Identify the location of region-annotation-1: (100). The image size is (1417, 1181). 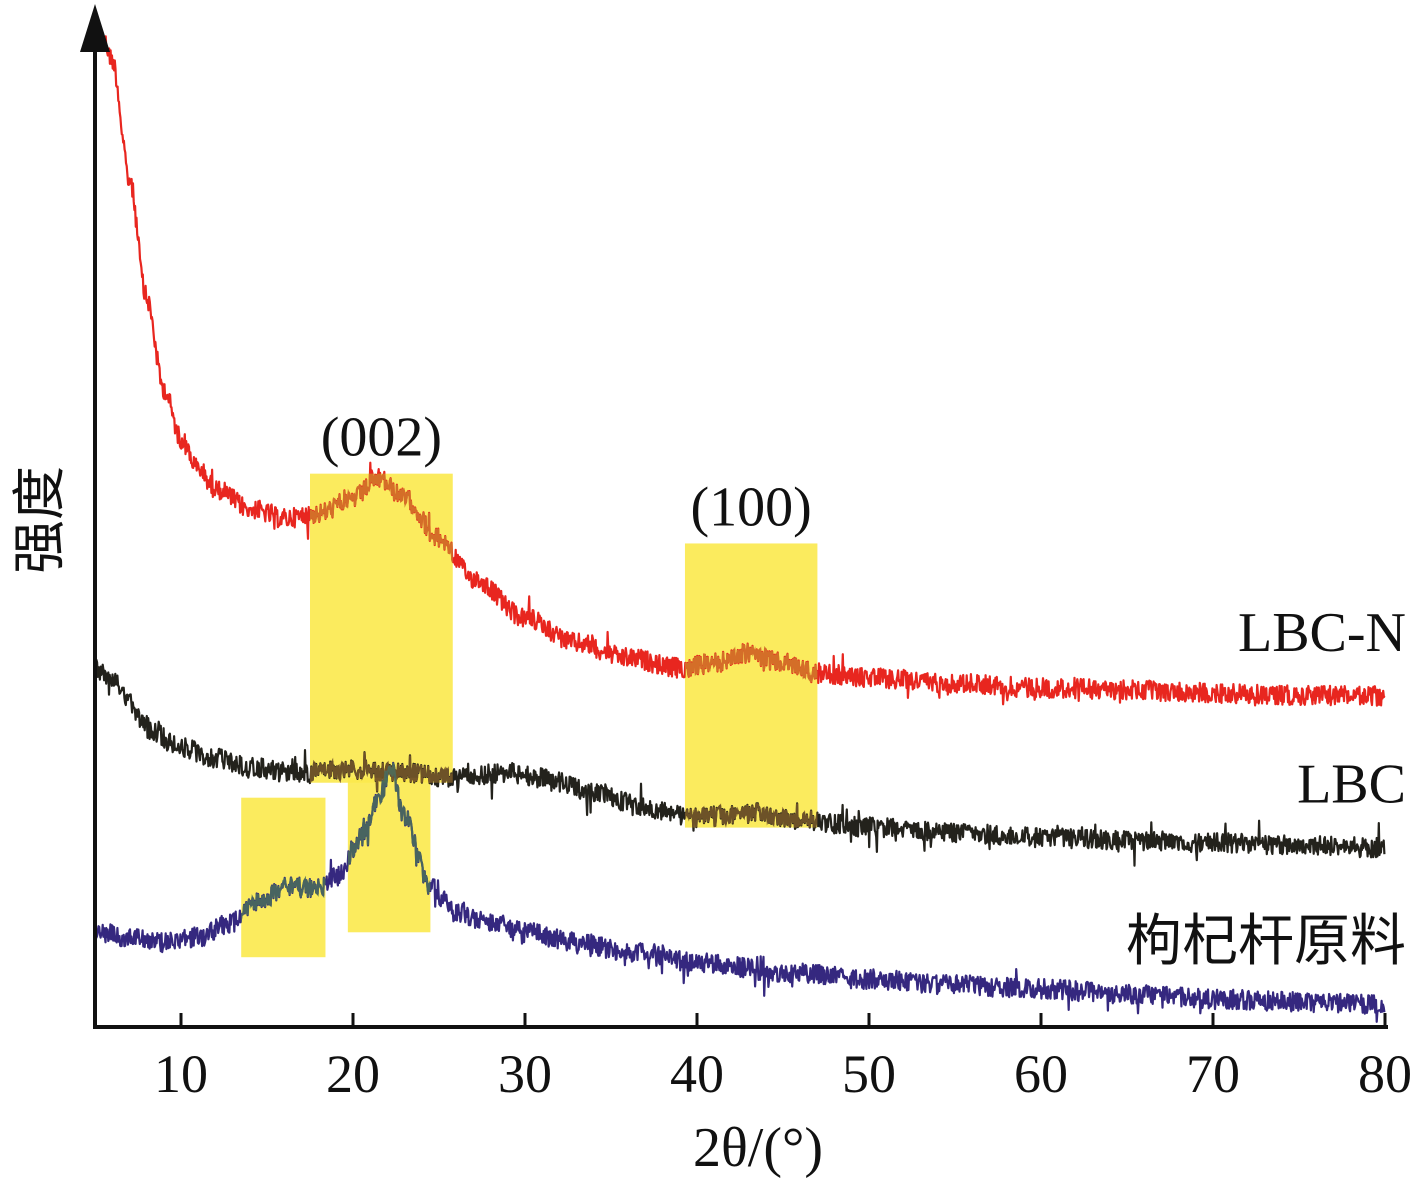
(751, 507).